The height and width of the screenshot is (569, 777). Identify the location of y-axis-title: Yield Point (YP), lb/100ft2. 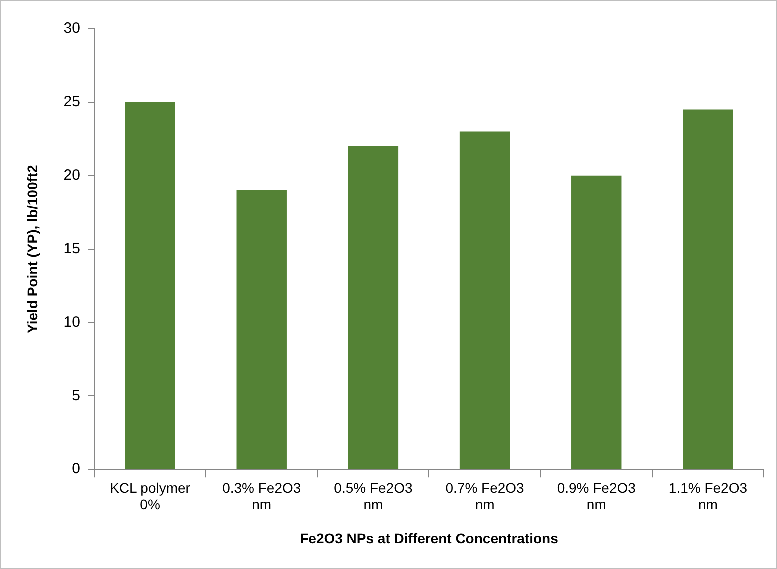
(32, 249).